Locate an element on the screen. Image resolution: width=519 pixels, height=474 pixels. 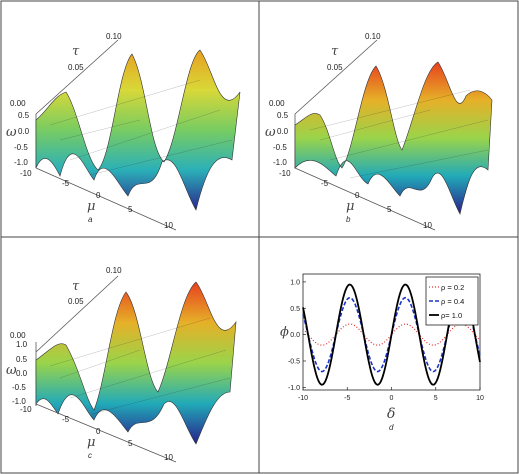
mu-tick-a-4: 10 is located at coordinates (168, 225).